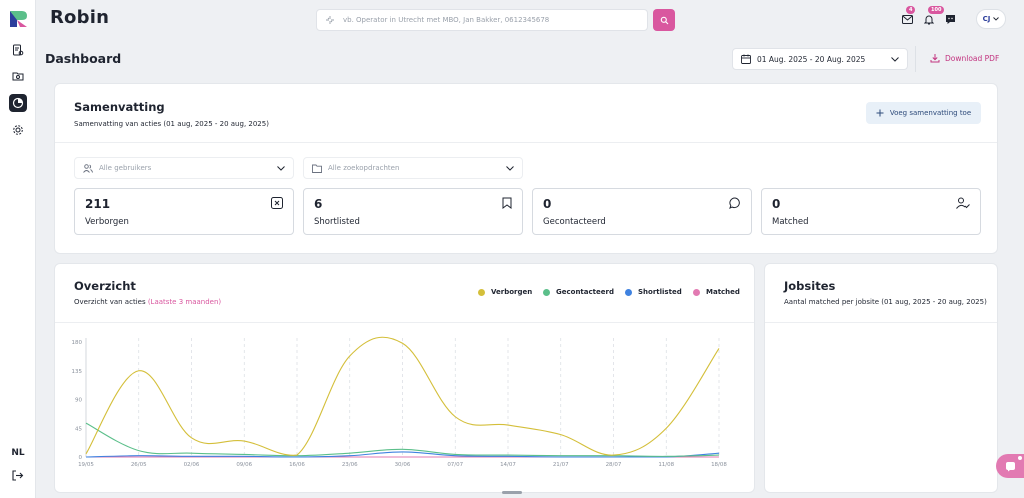  What do you see at coordinates (585, 292) in the screenshot?
I see `legend-label: Gecontacteerd` at bounding box center [585, 292].